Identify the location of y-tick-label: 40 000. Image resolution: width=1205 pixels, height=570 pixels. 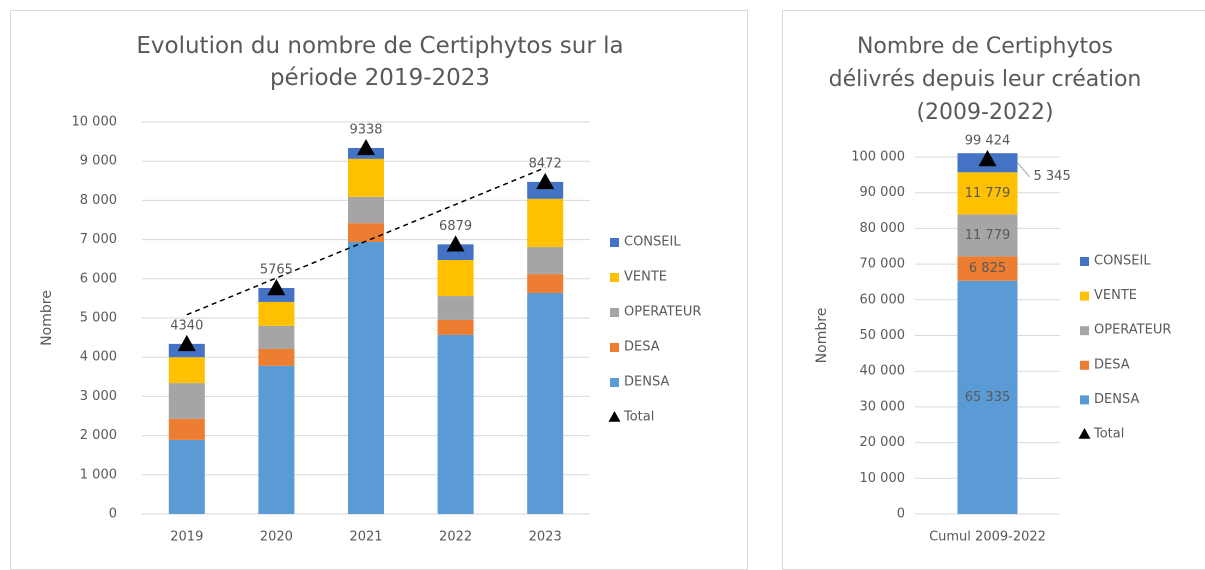
(883, 371).